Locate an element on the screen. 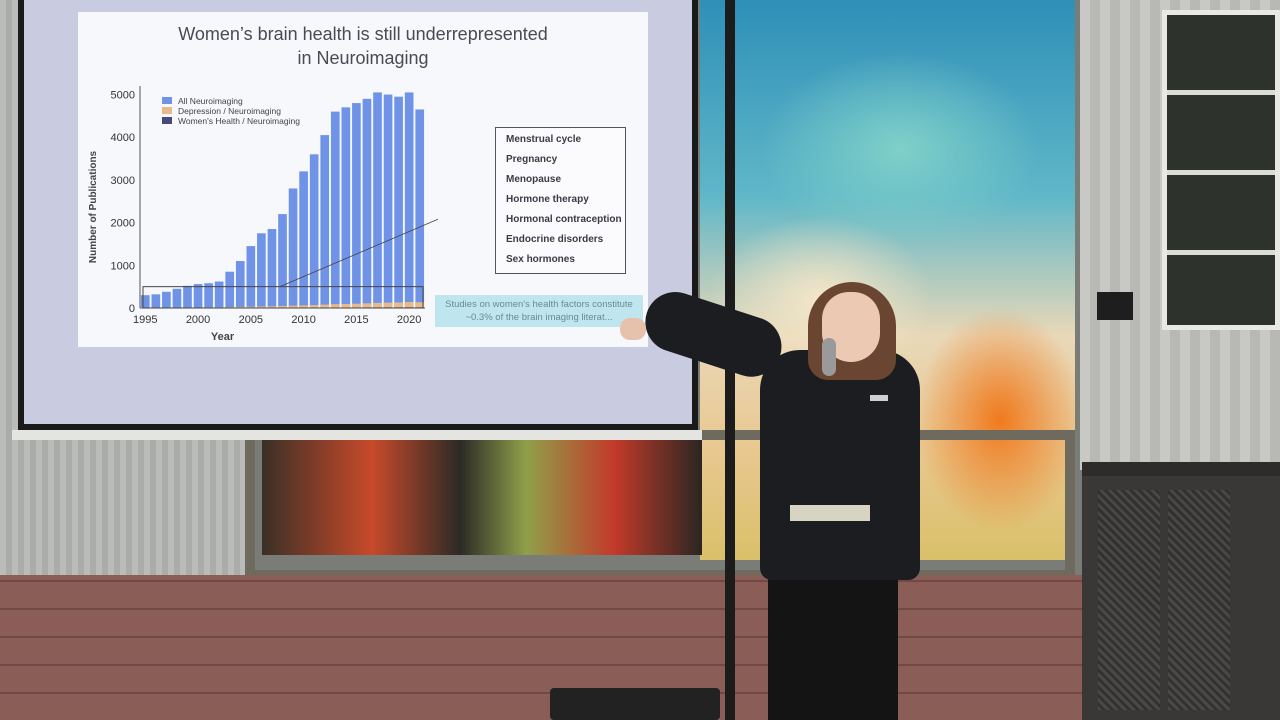 Image resolution: width=1280 pixels, height=720 pixels. screen-bottom-bar is located at coordinates (357, 435).